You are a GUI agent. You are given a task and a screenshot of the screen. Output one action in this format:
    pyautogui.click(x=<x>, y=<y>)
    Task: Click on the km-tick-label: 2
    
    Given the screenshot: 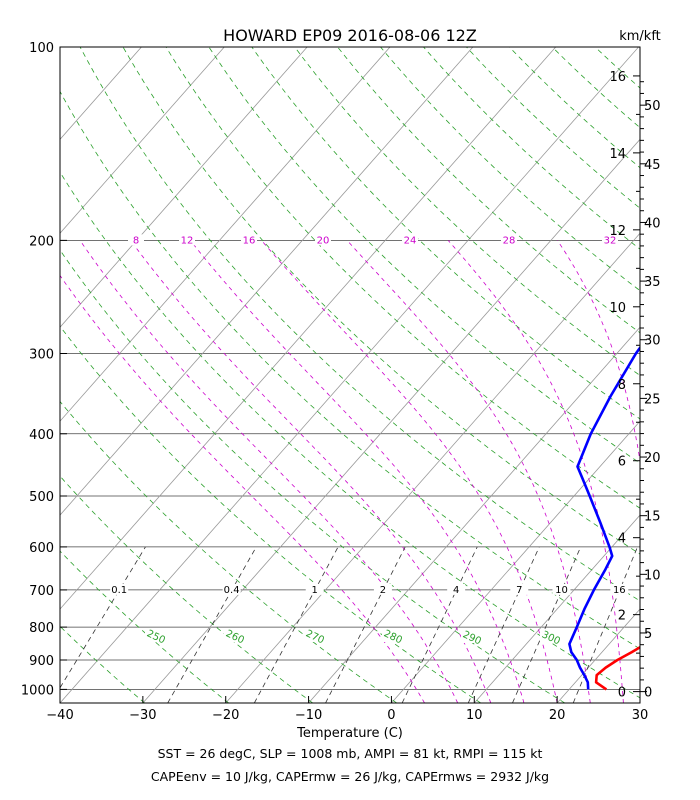 What is the action you would take?
    pyautogui.click(x=622, y=616)
    